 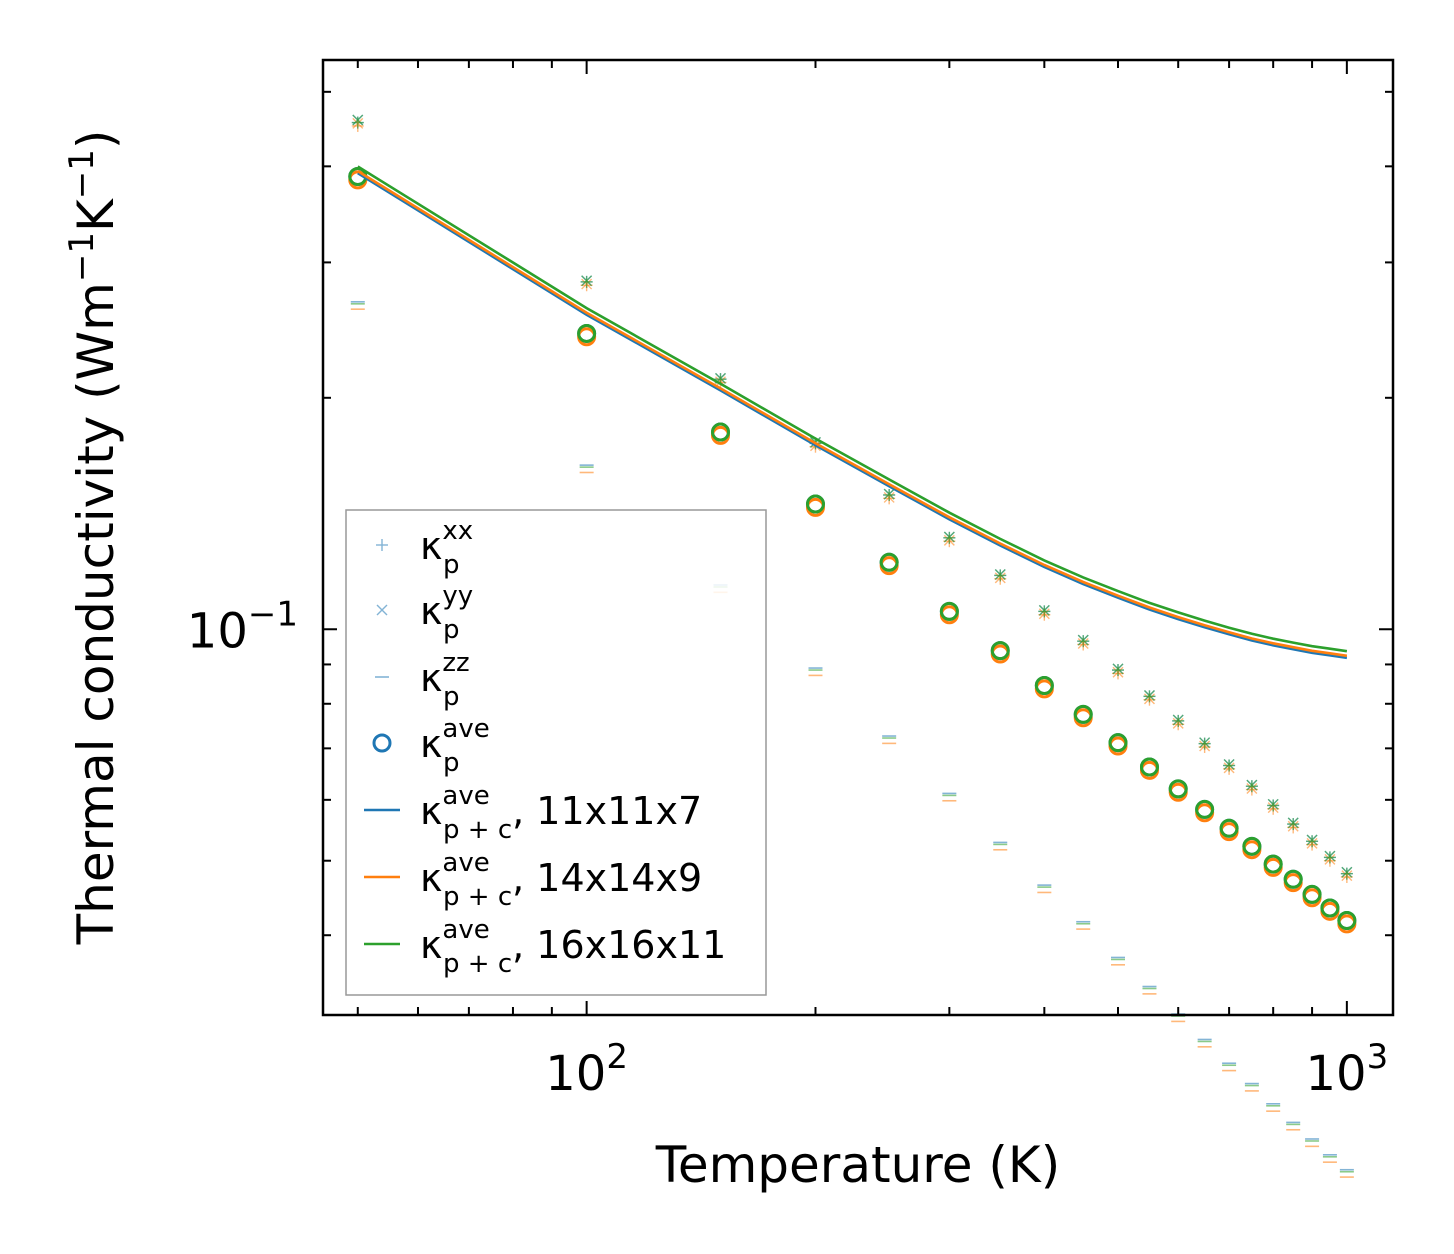 What do you see at coordinates (242, 626) in the screenshot?
I see `y-tick-label: 10−1` at bounding box center [242, 626].